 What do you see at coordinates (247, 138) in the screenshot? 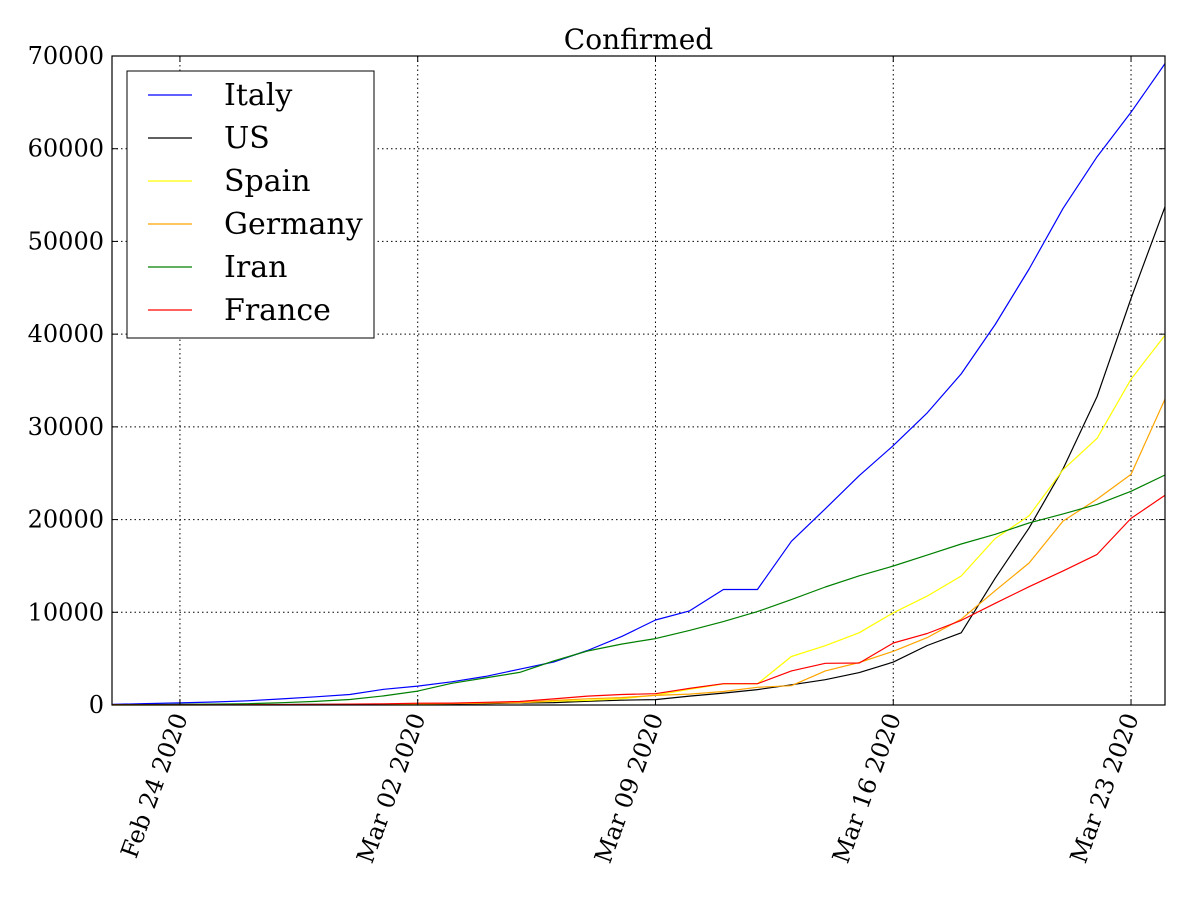
I see `legend-label: US` at bounding box center [247, 138].